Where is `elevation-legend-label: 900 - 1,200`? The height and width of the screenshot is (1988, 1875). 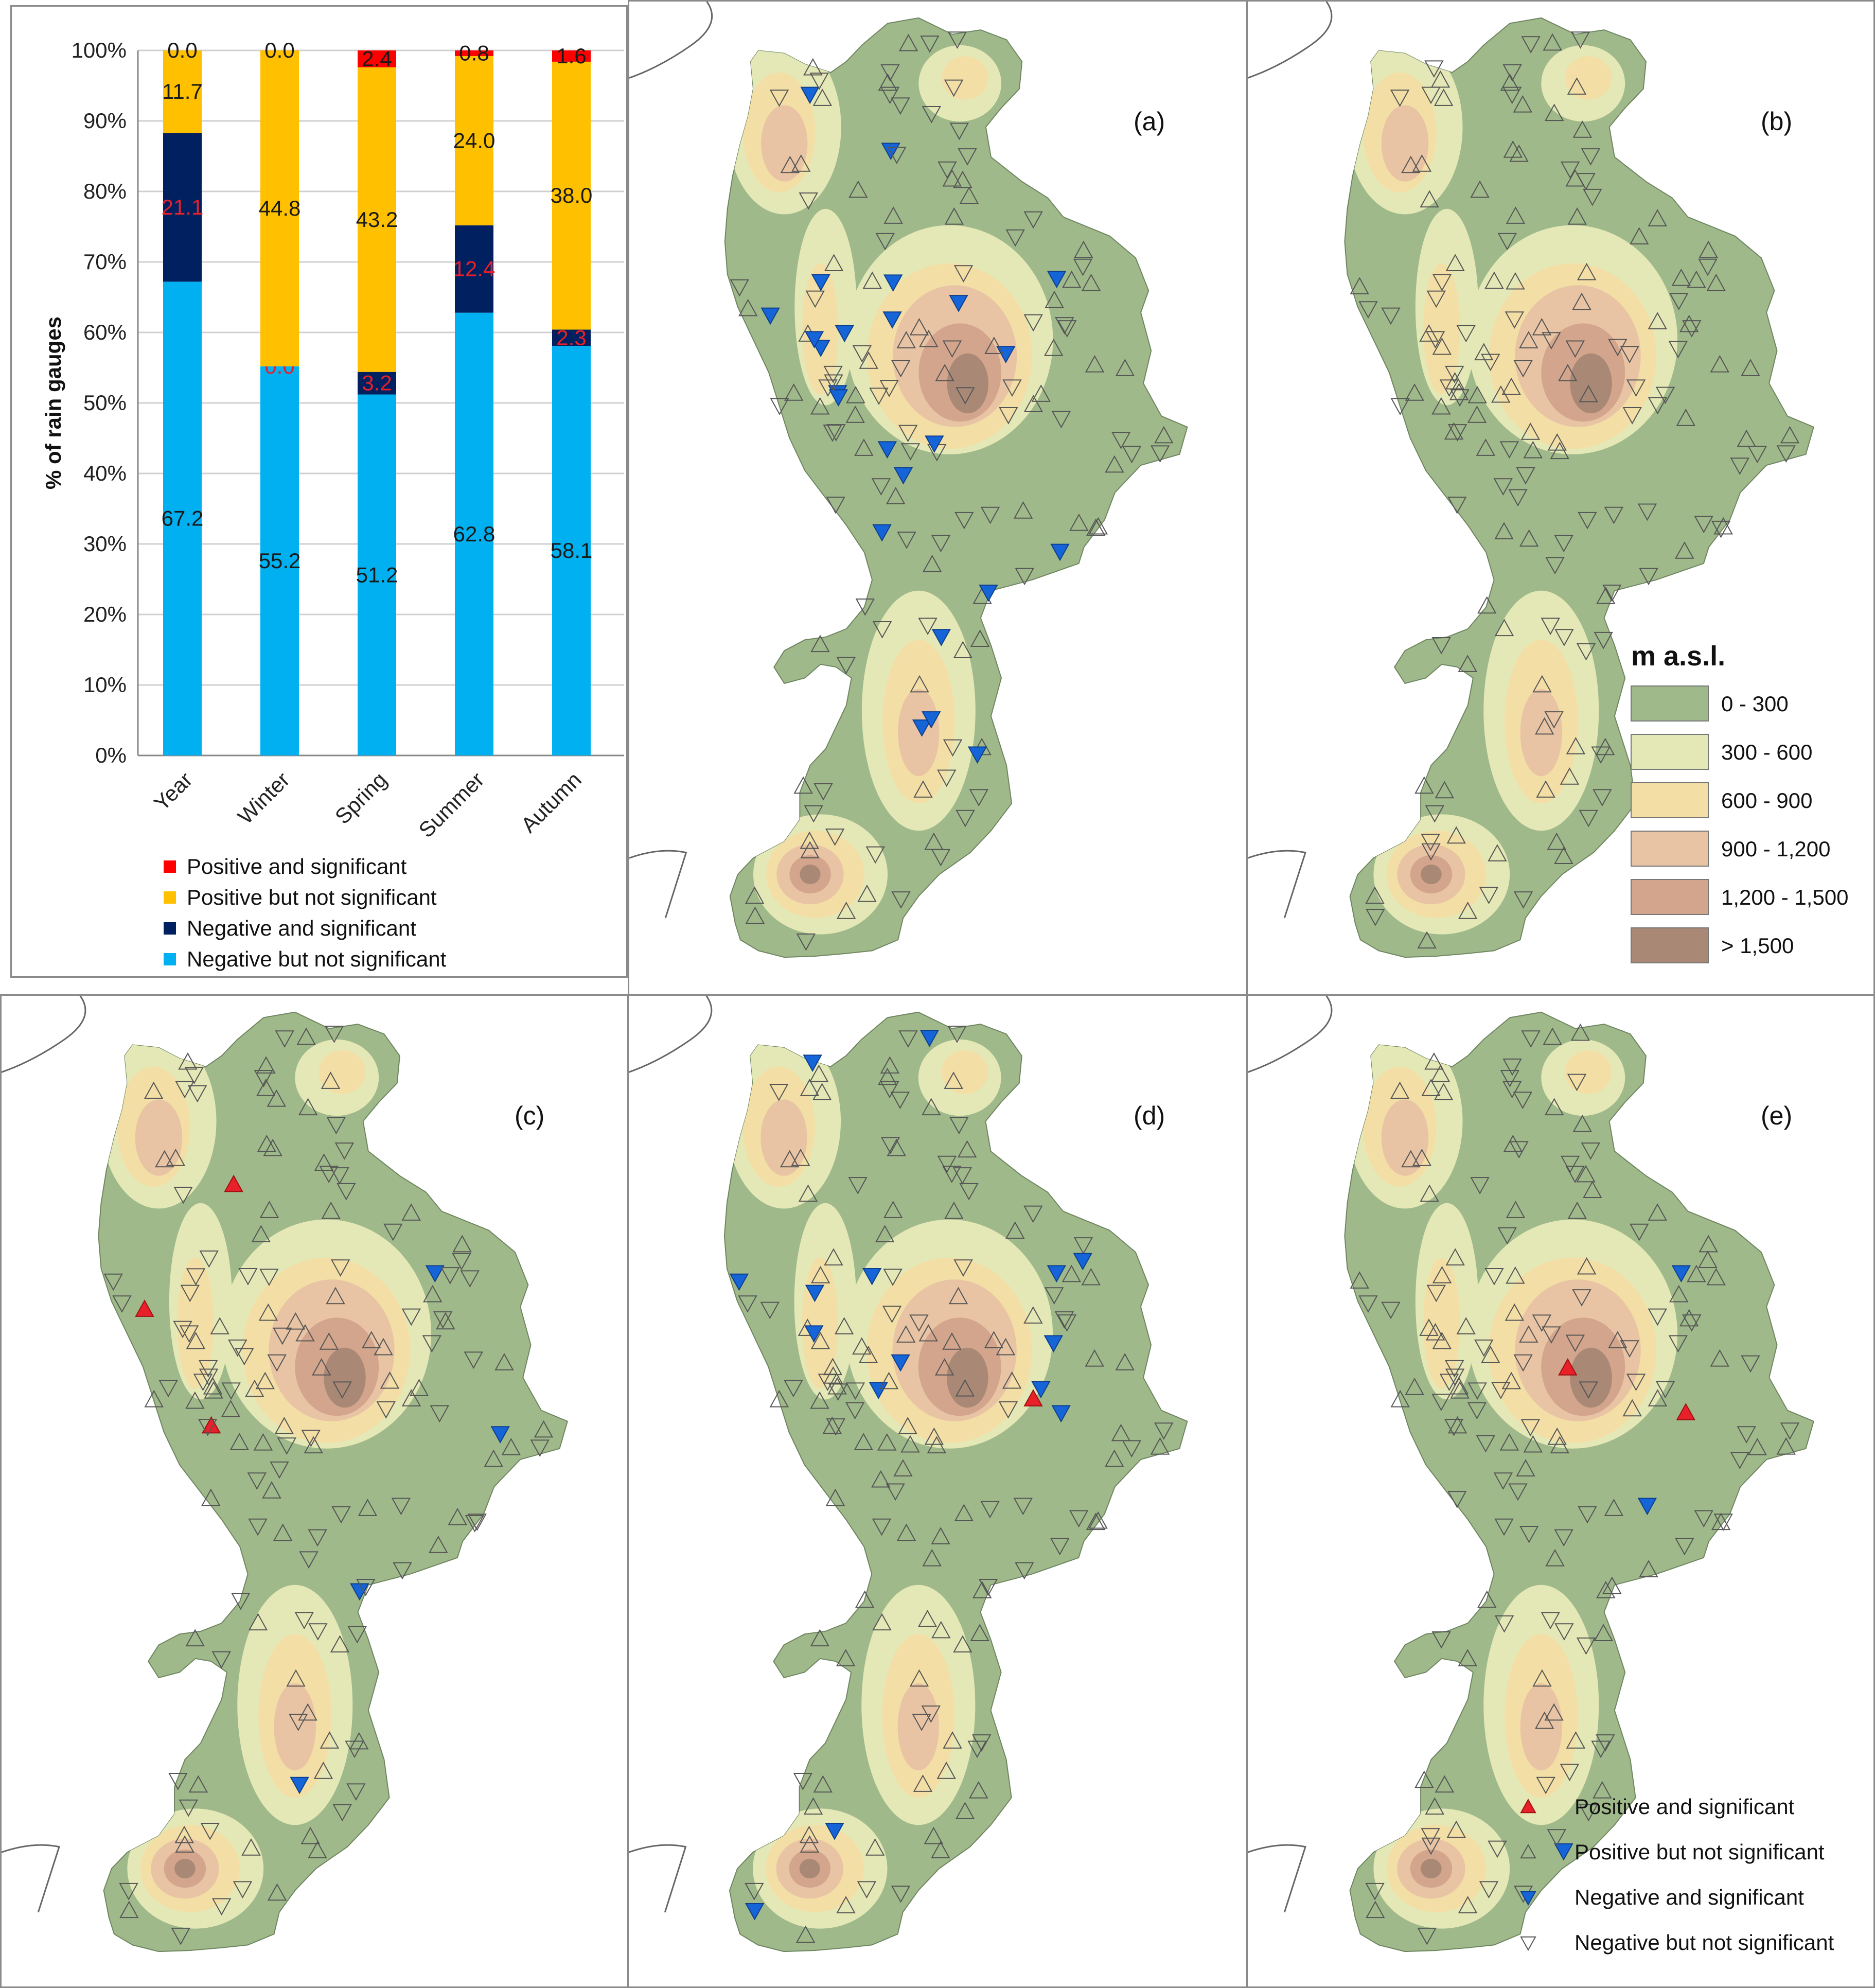
elevation-legend-label: 900 - 1,200 is located at coordinates (1776, 849).